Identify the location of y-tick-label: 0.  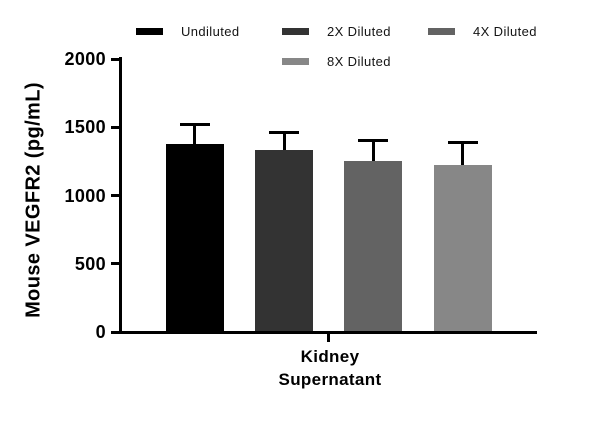
(100, 332).